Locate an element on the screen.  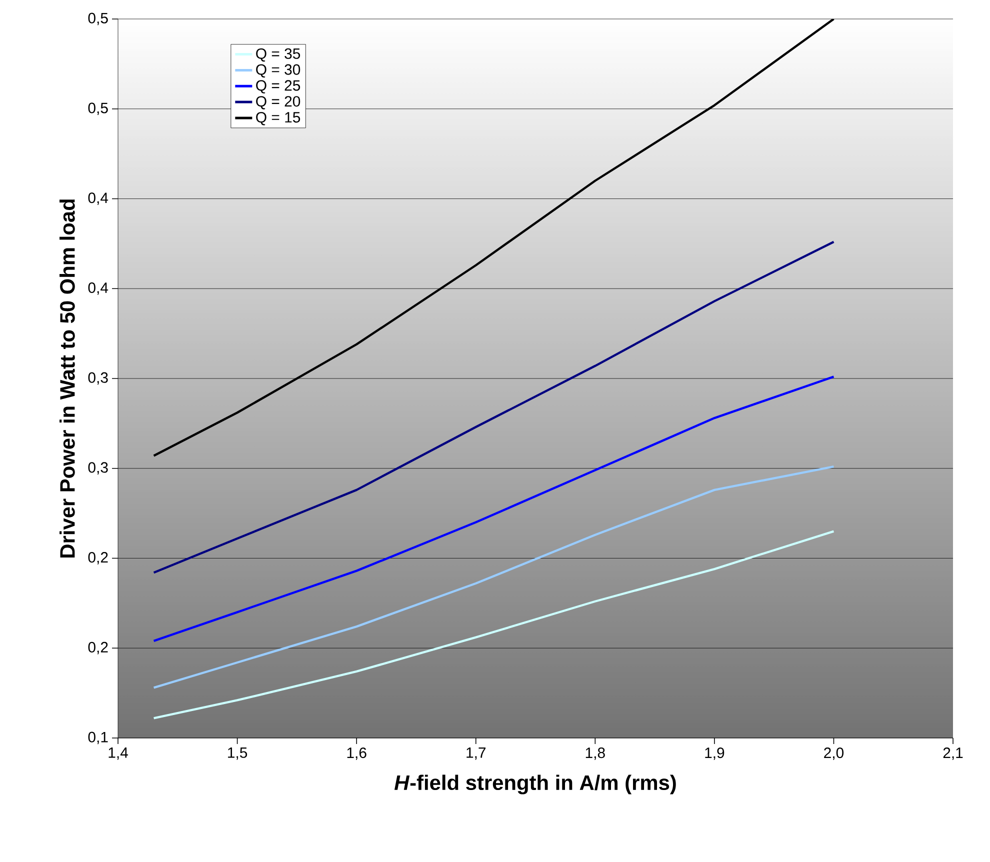
y-tick-label: 0,1 is located at coordinates (98, 738).